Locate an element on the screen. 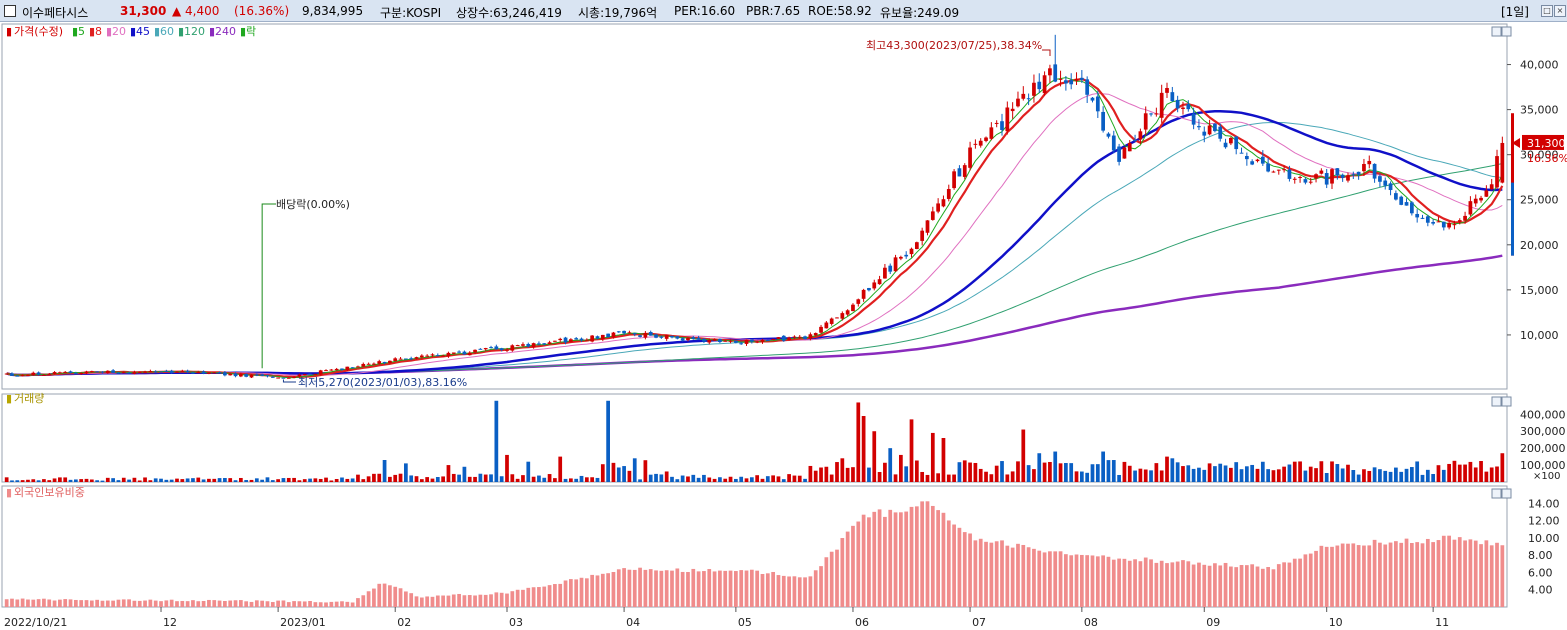 The image size is (1567, 630). ma-legend: 가격(수정) ▮ 5 ▮ 8 ▮ 20 ▮ 45 ▮ 60 ▮ 120 ▮ 240 ▮ 락 is located at coordinates (135, 31).